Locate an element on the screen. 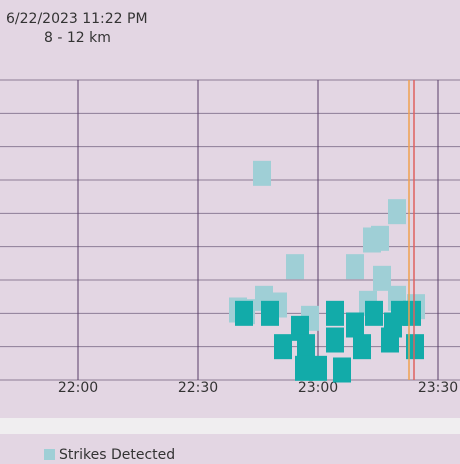 This screenshot has width=460, height=464. scrollbar-band is located at coordinates (230, 426).